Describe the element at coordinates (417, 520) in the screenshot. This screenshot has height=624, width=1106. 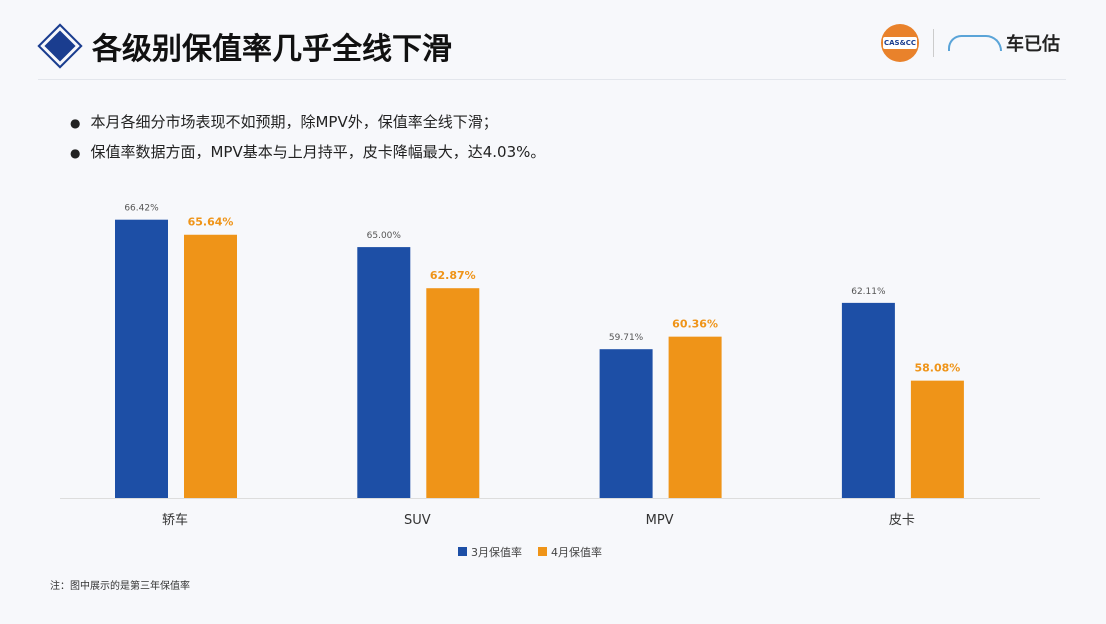
I see `category-label: SUV` at that location.